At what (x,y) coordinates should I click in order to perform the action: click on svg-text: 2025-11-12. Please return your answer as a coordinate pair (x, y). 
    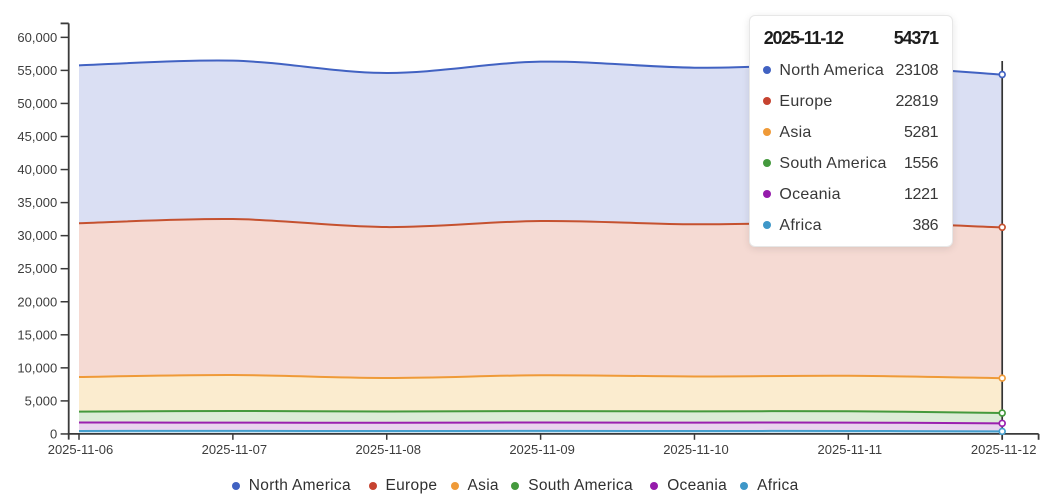
    Looking at the image, I should click on (1004, 449).